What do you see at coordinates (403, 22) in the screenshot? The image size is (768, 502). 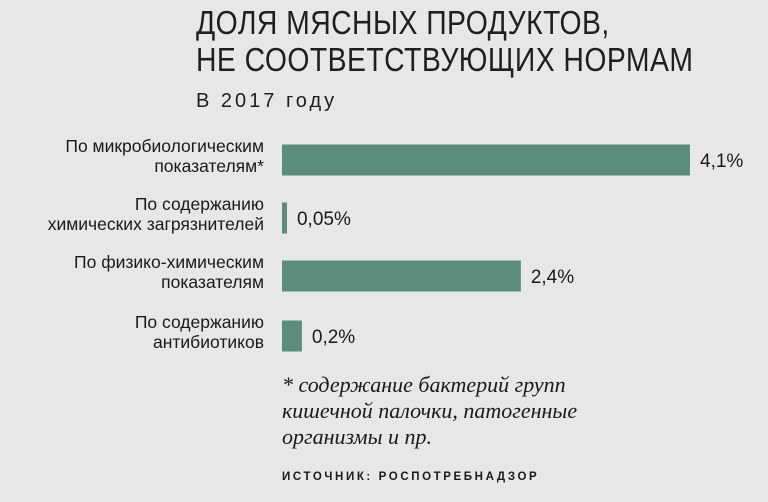 I see `chart-title-line-1: ДОЛЯ МЯСНЫХ ПРОДУКТОВ,` at bounding box center [403, 22].